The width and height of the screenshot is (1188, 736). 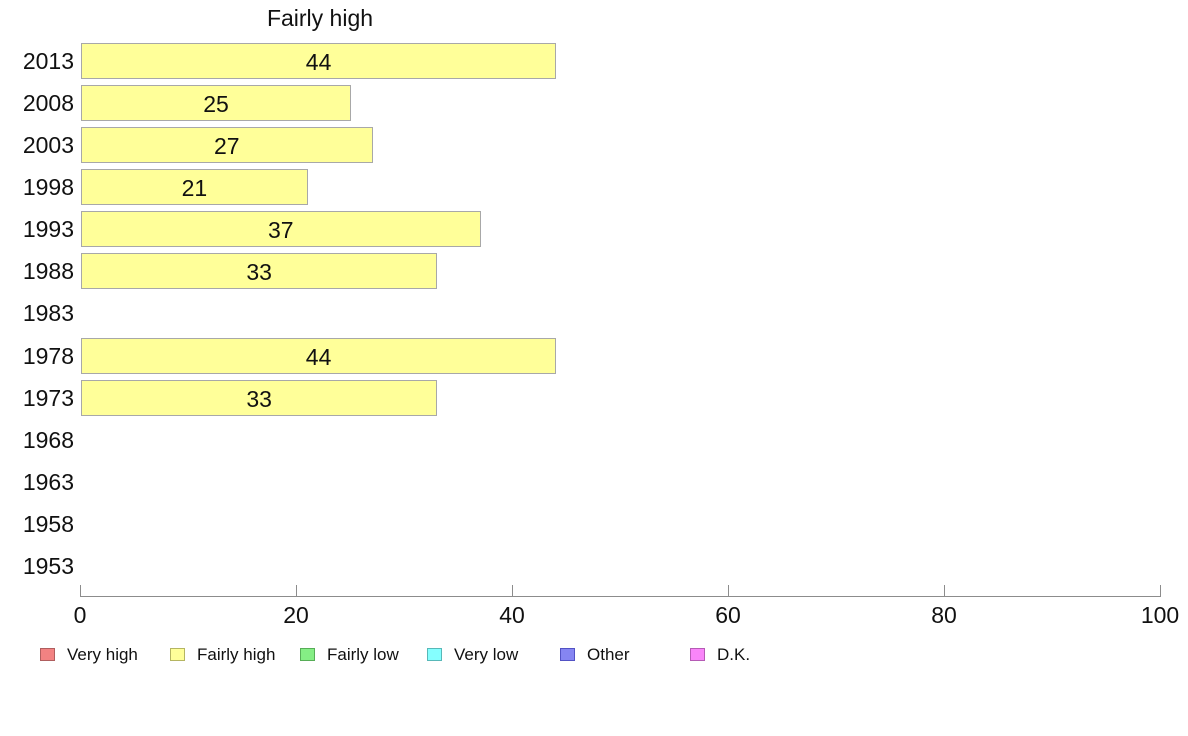 I want to click on legend-label: Other, so click(x=608, y=654).